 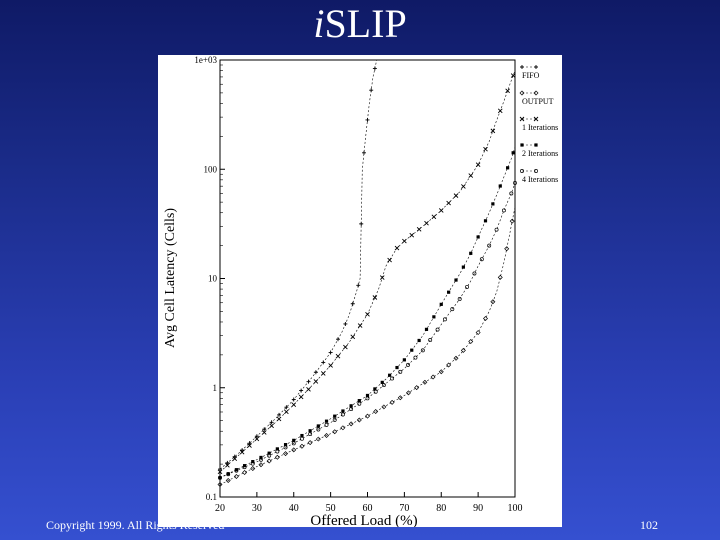 I want to click on x-tick-label: 60, so click(x=368, y=508).